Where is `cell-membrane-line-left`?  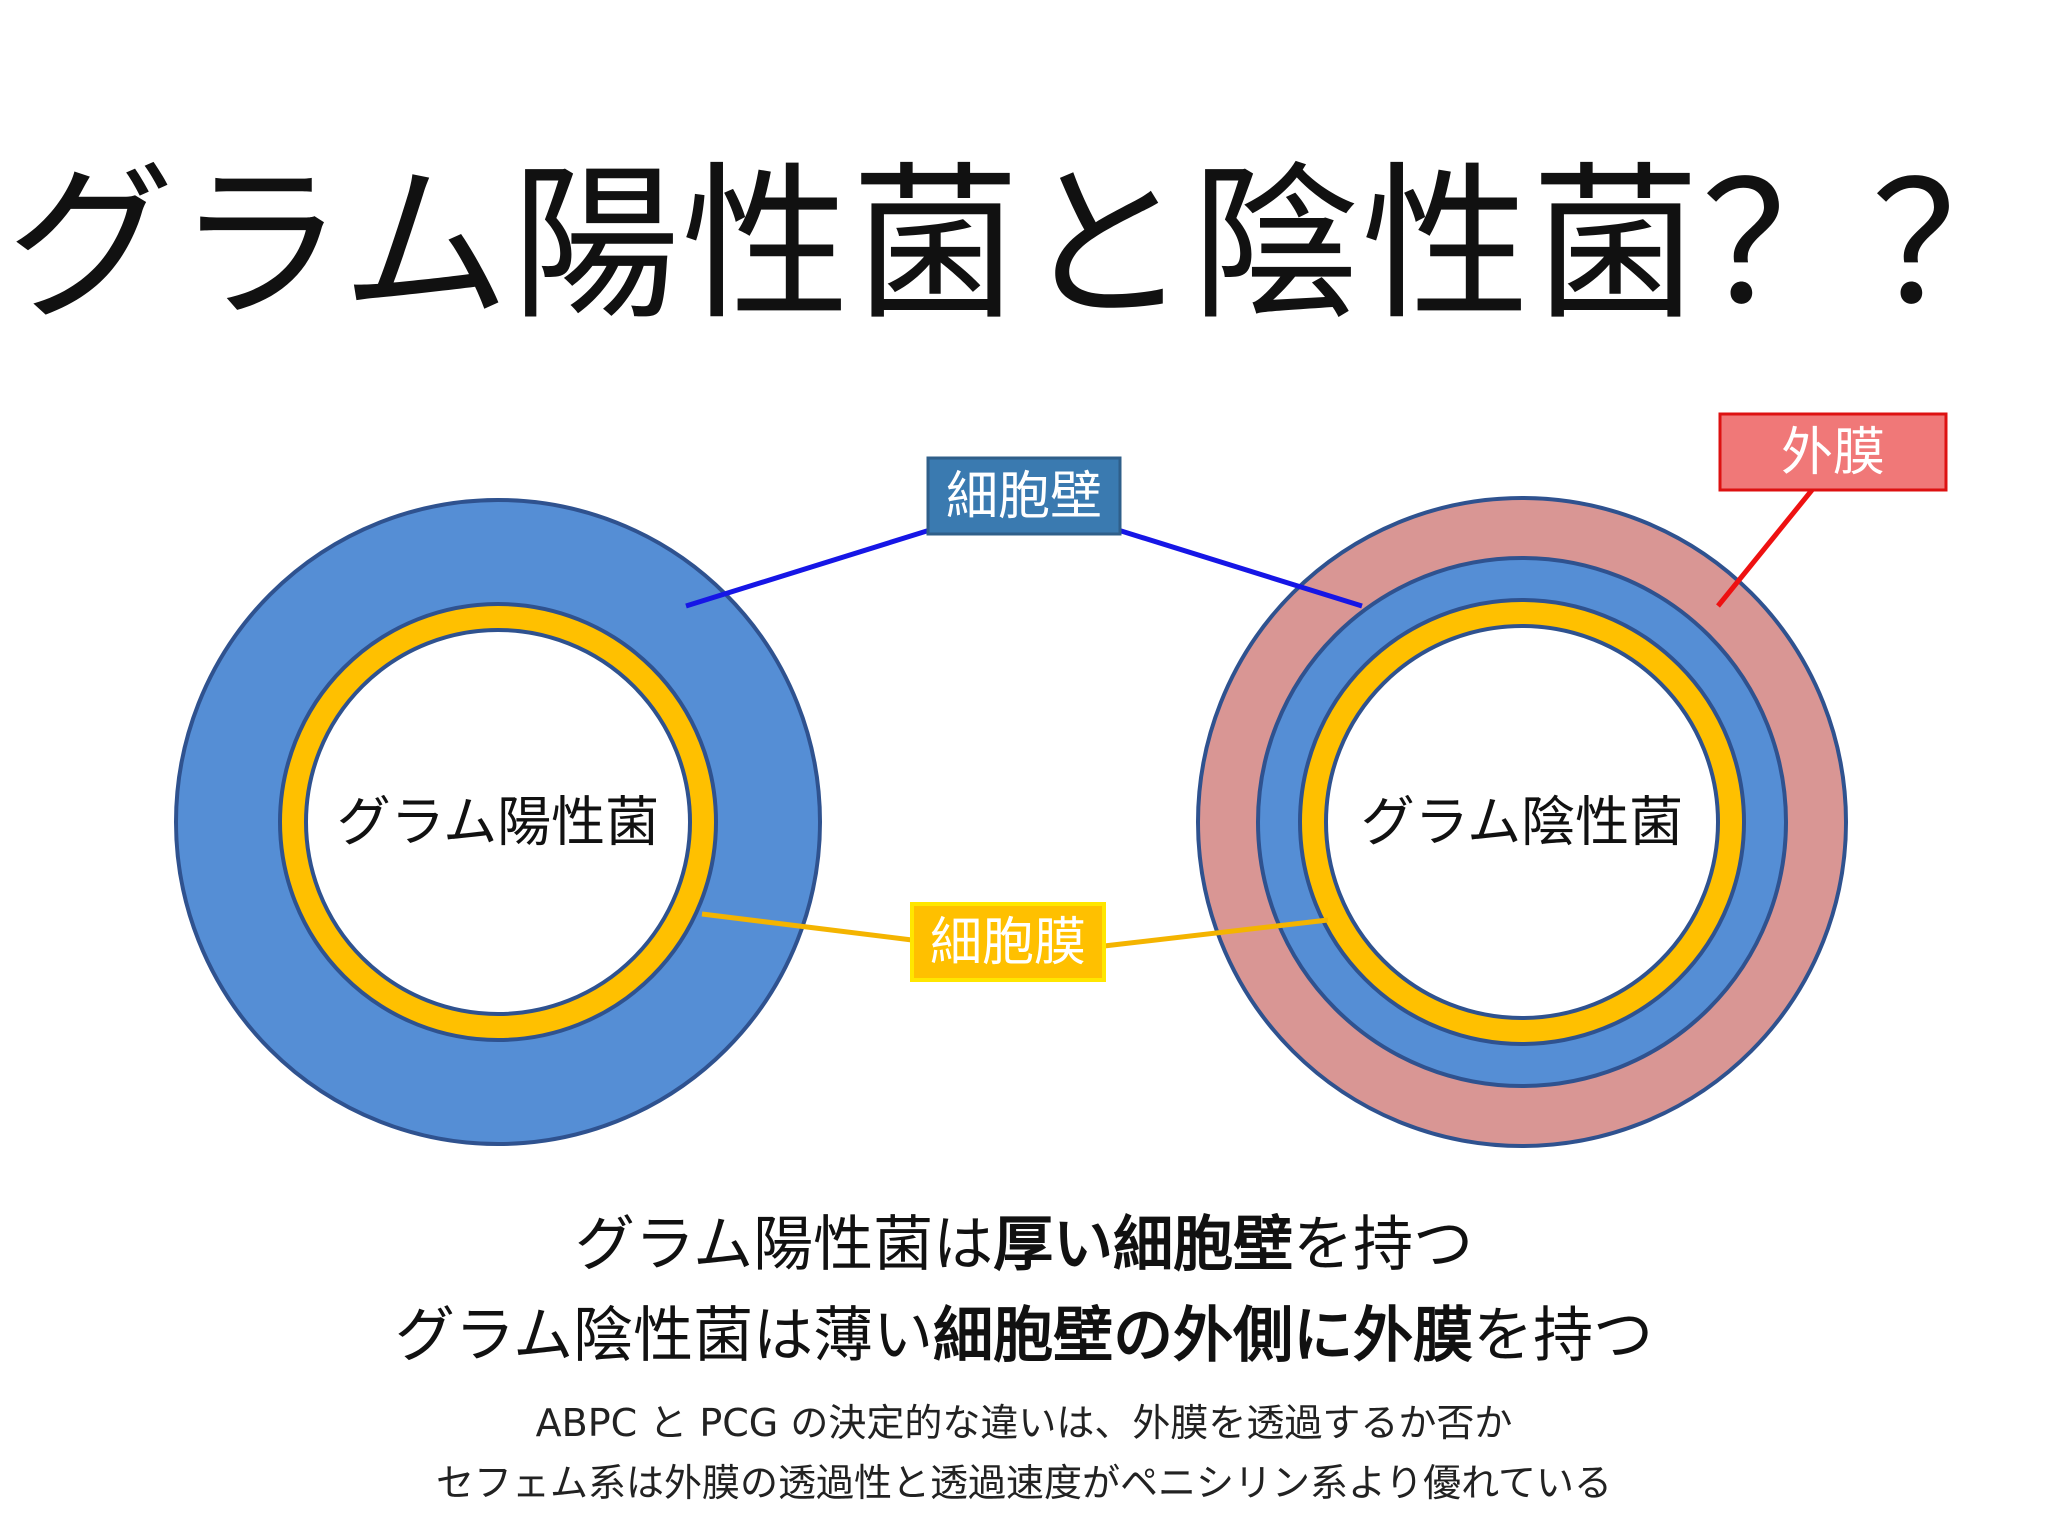 cell-membrane-line-left is located at coordinates (807, 927).